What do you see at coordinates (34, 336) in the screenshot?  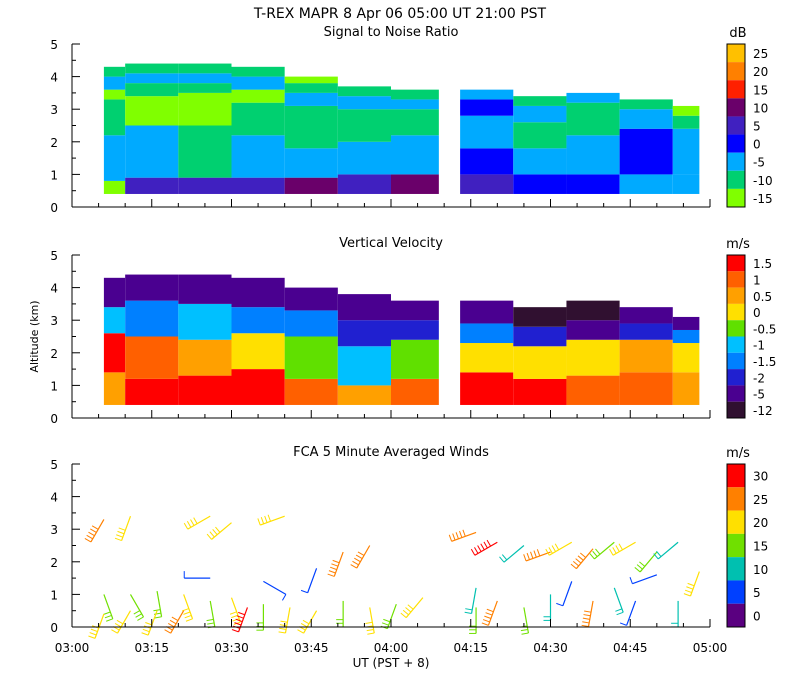 I see `y-axis-label: Altitude (km)` at bounding box center [34, 336].